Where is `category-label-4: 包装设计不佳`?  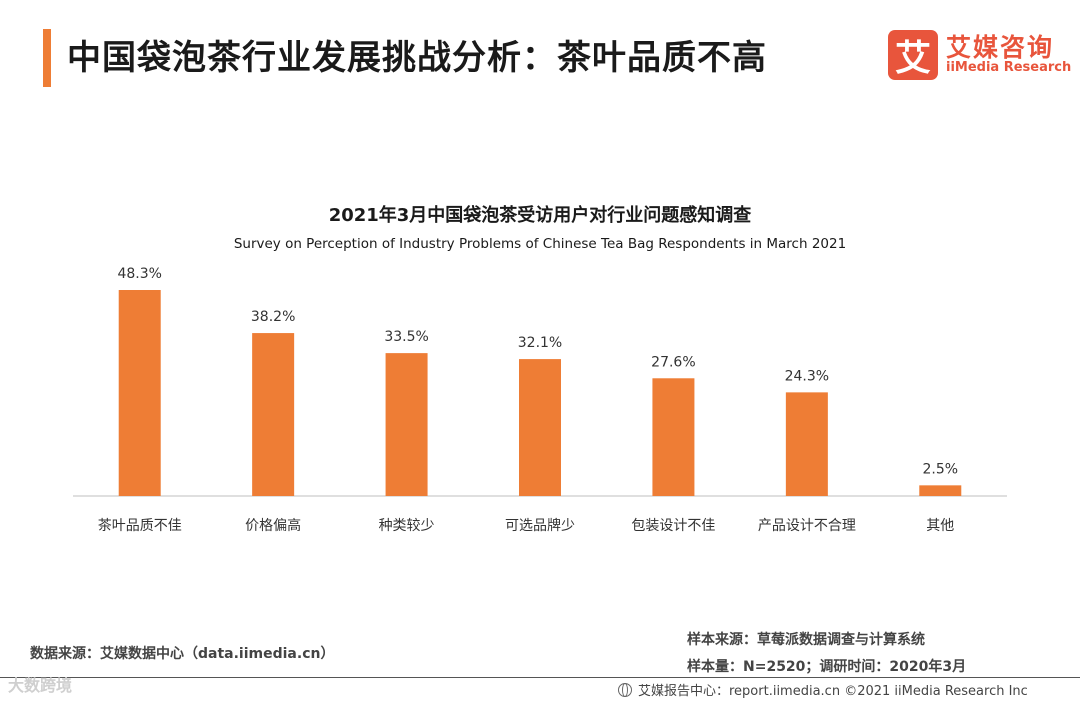 category-label-4: 包装设计不佳 is located at coordinates (673, 526).